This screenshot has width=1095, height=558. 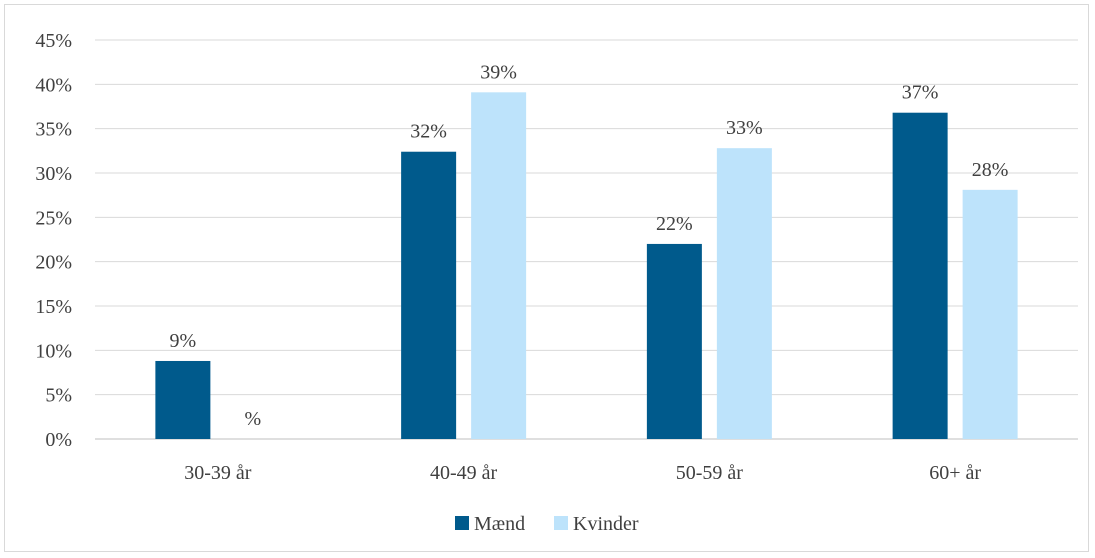 What do you see at coordinates (674, 224) in the screenshot?
I see `data-label: 22%` at bounding box center [674, 224].